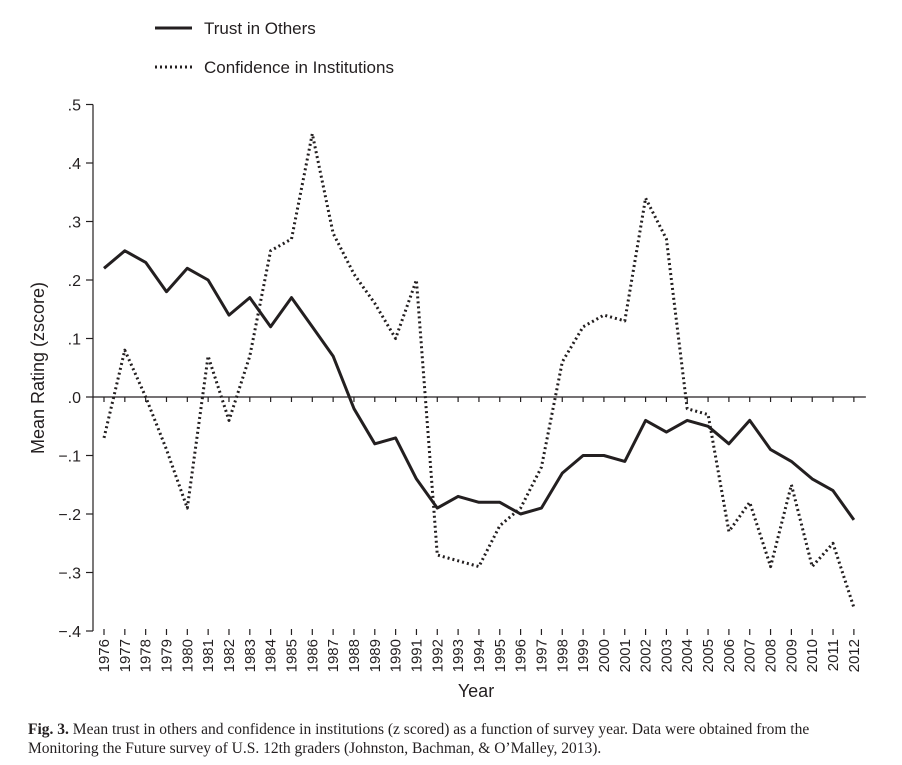 This screenshot has width=902, height=765. What do you see at coordinates (312, 655) in the screenshot?
I see `x-tick-label: 1986` at bounding box center [312, 655].